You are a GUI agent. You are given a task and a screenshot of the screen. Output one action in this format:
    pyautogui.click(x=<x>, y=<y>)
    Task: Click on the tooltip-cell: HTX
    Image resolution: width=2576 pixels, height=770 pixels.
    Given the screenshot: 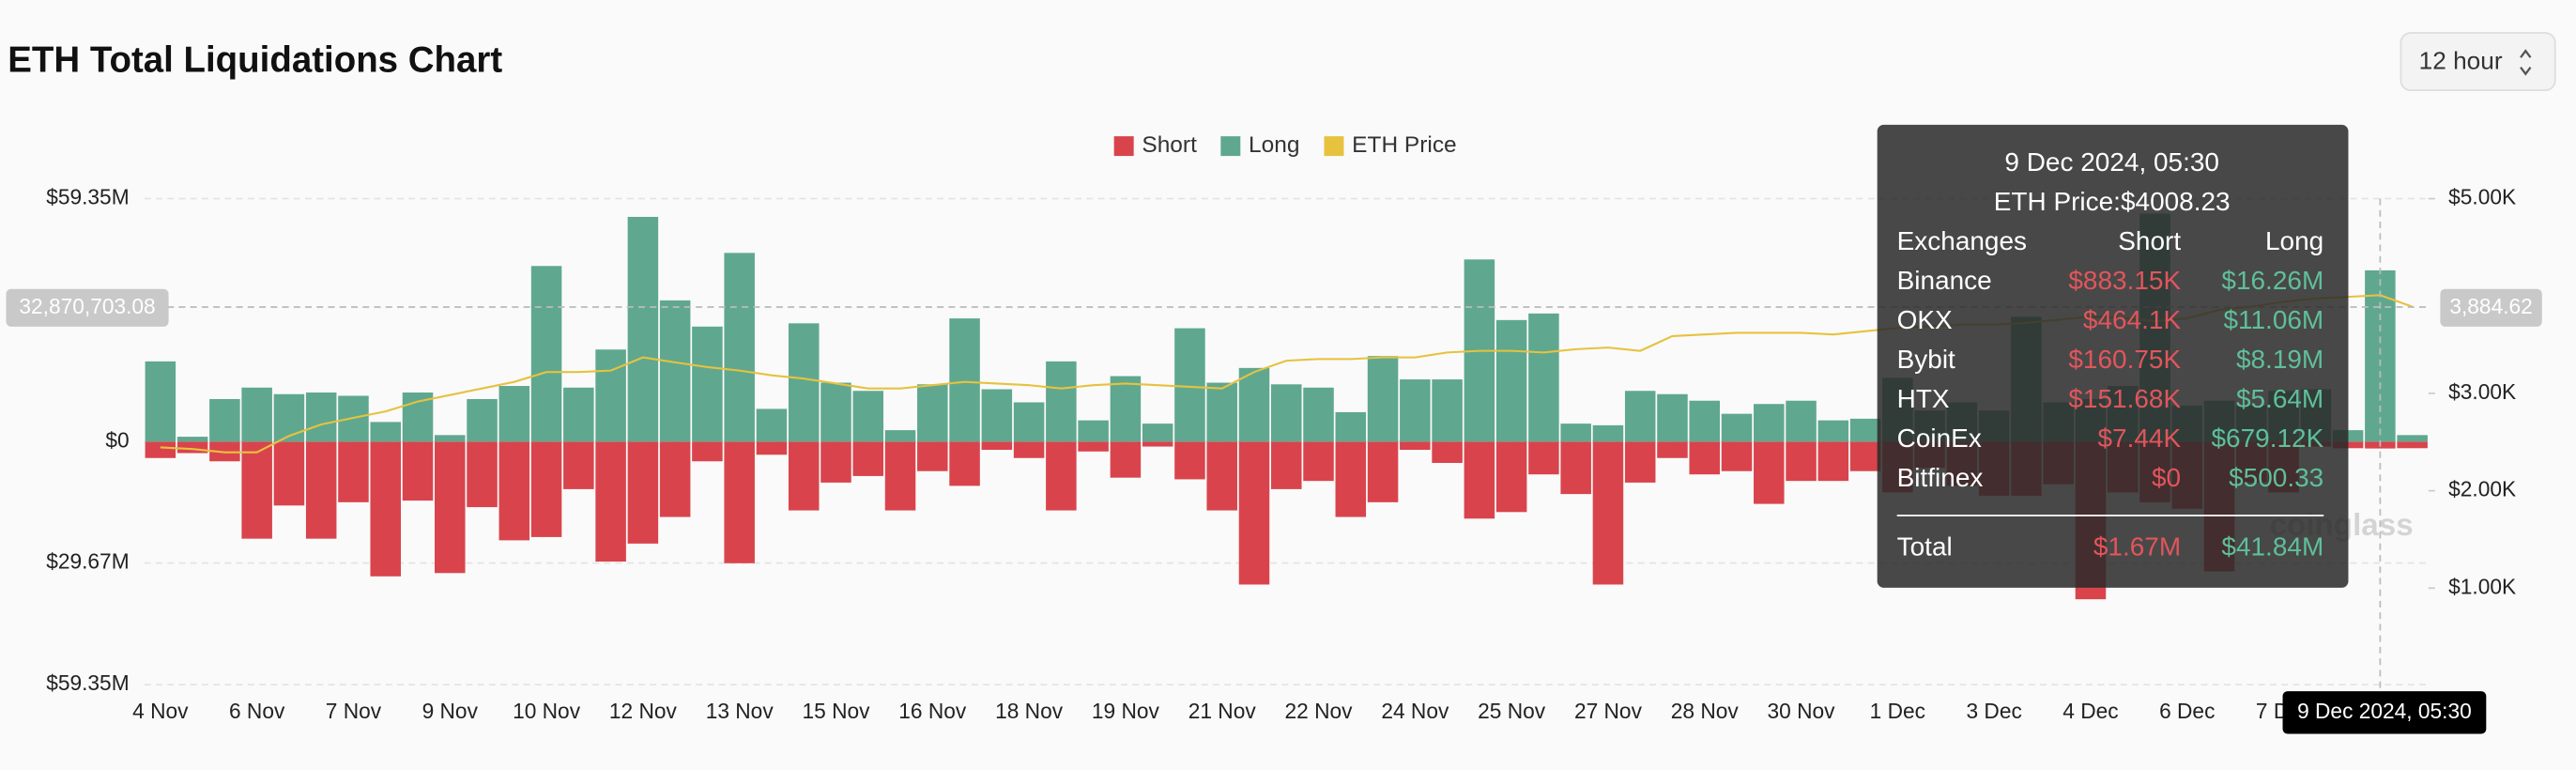 What is the action you would take?
    pyautogui.click(x=1923, y=398)
    